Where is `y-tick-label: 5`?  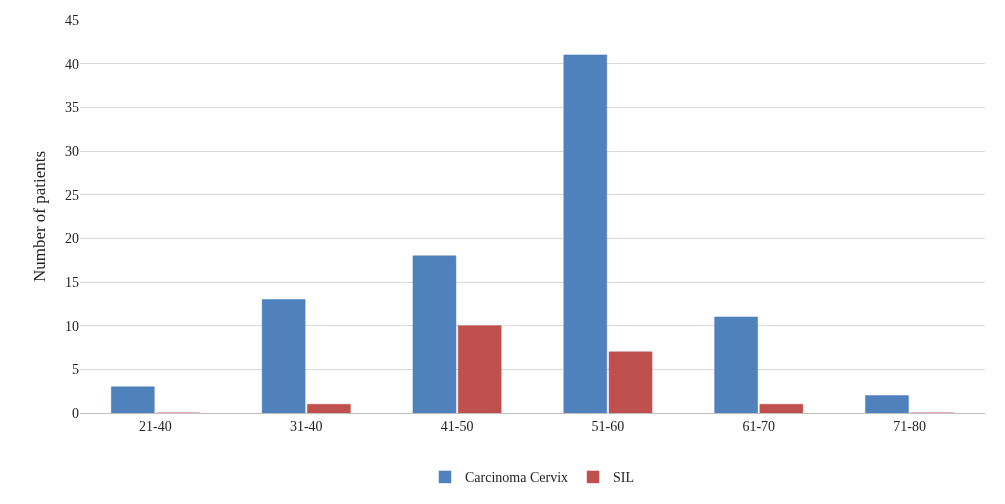 y-tick-label: 5 is located at coordinates (75, 370).